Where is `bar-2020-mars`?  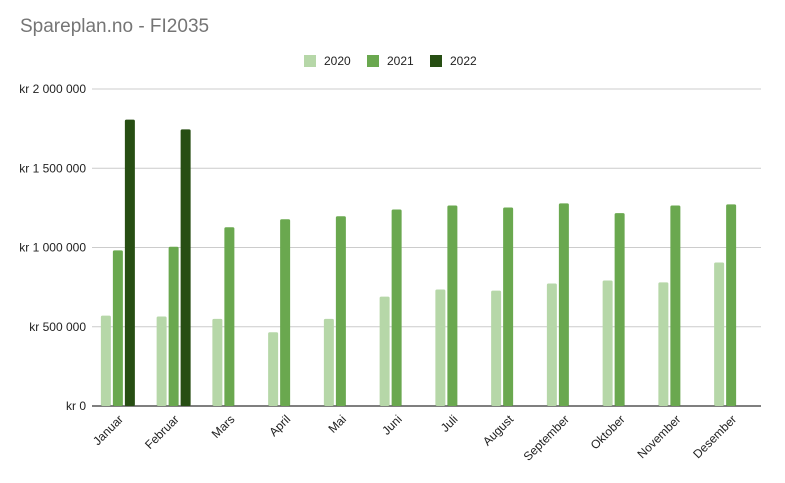 bar-2020-mars is located at coordinates (217, 362).